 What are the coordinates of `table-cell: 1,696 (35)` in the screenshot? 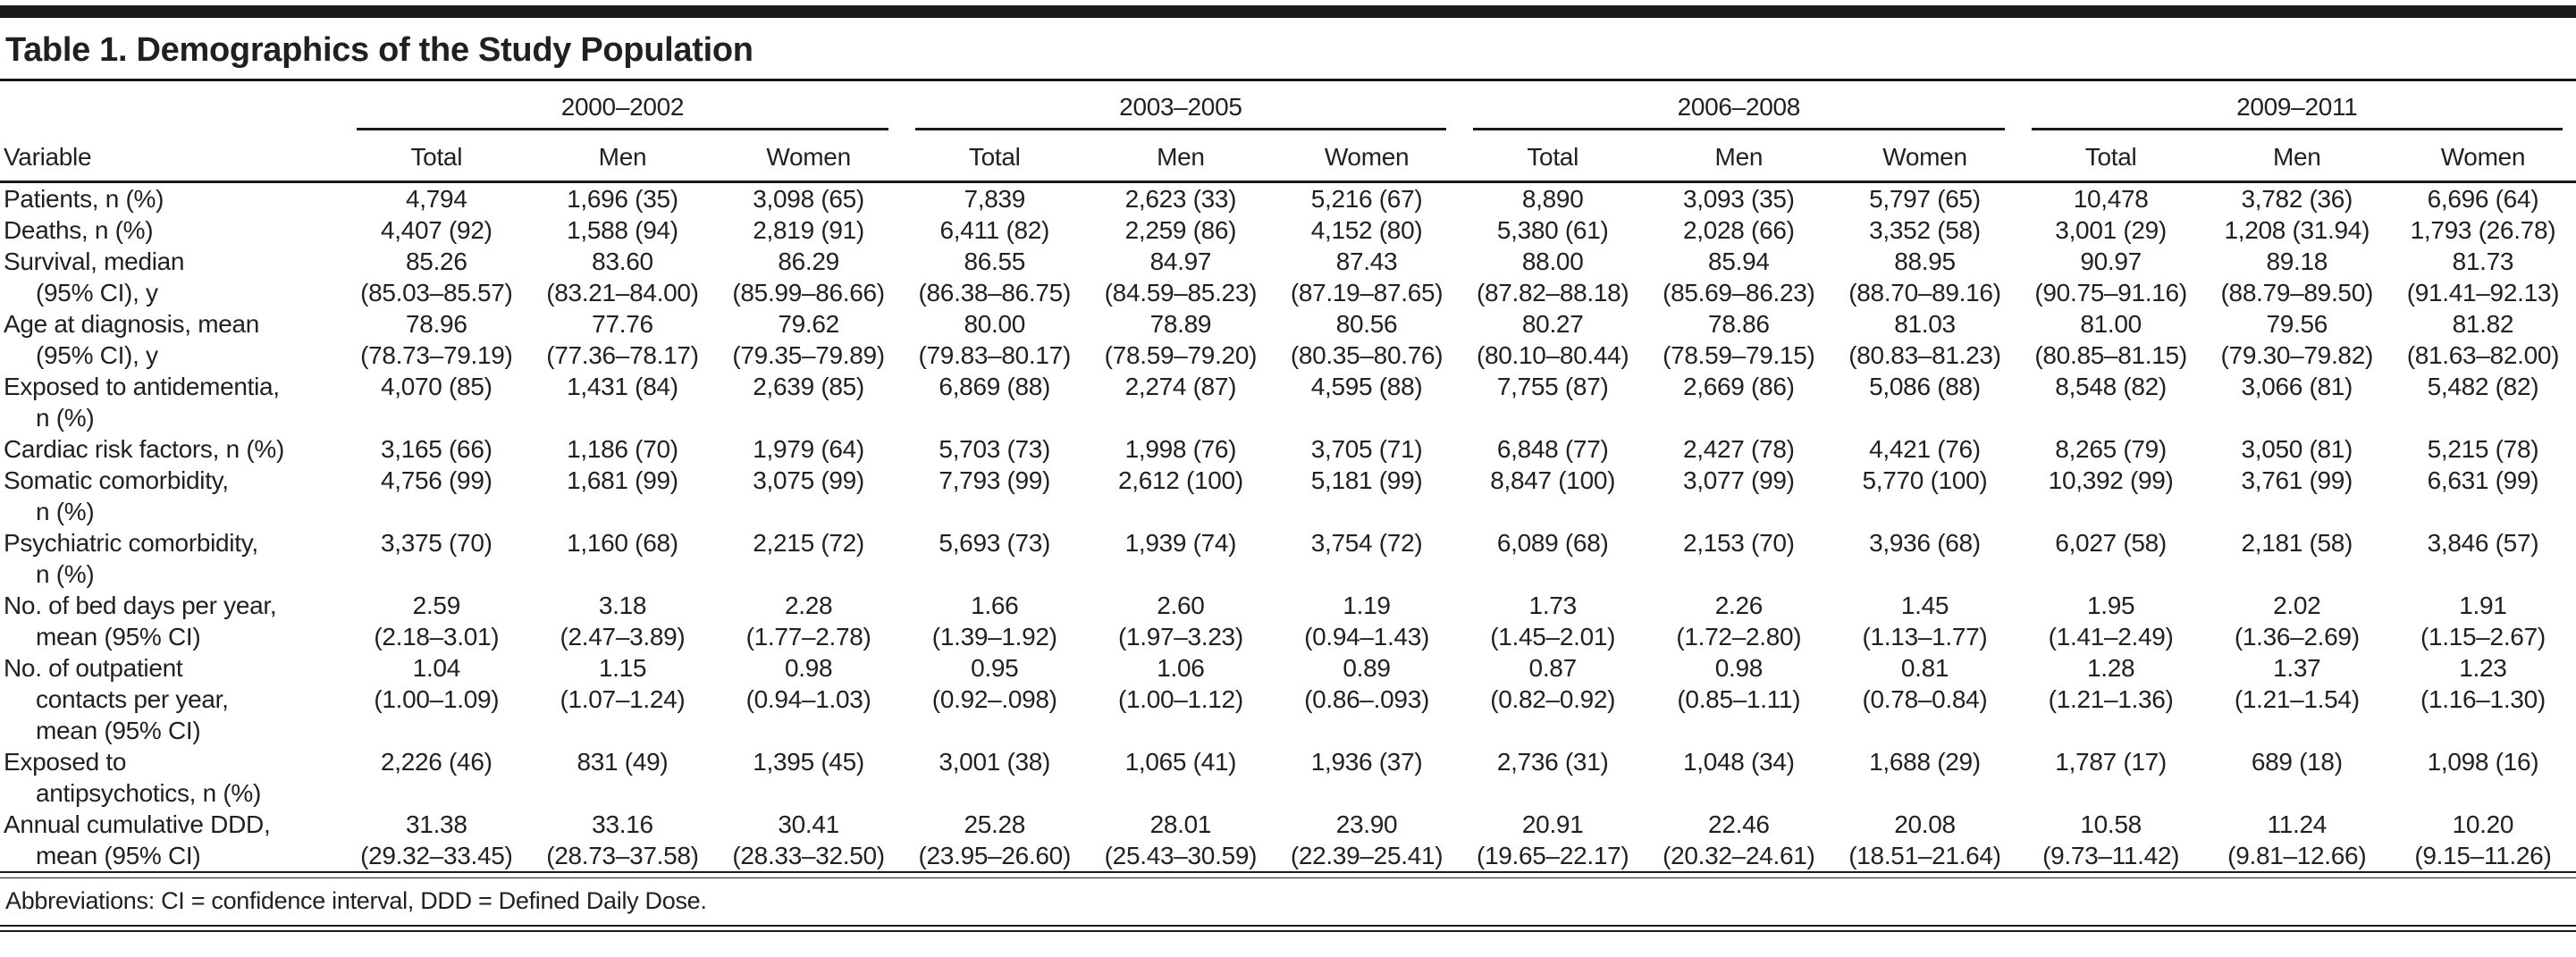 It's located at (622, 198).